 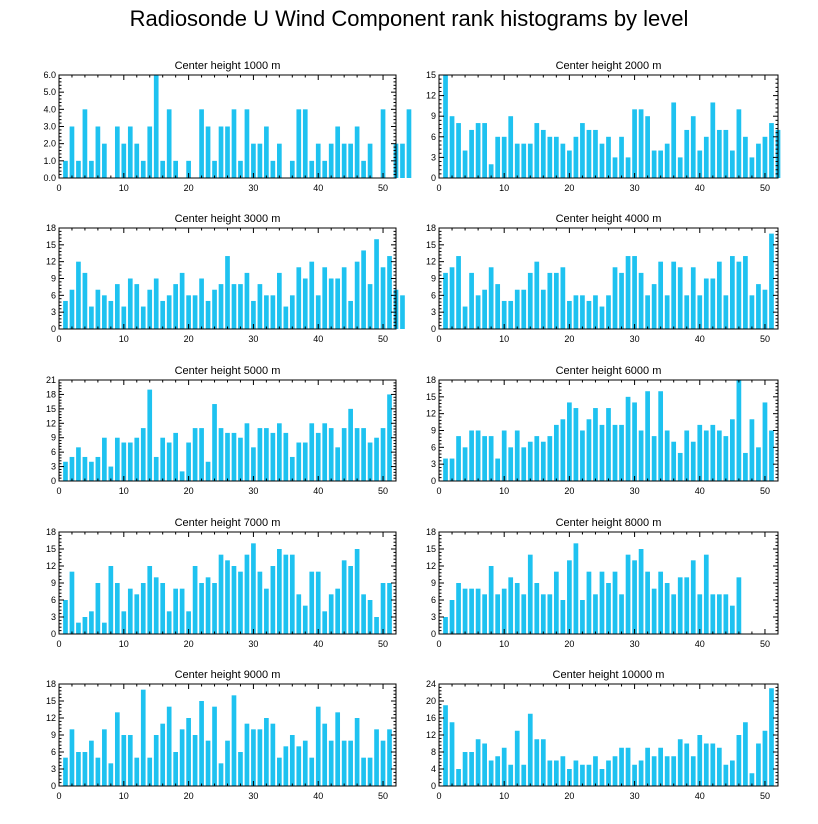 I want to click on y-tick-label: 2.0, so click(x=49, y=144).